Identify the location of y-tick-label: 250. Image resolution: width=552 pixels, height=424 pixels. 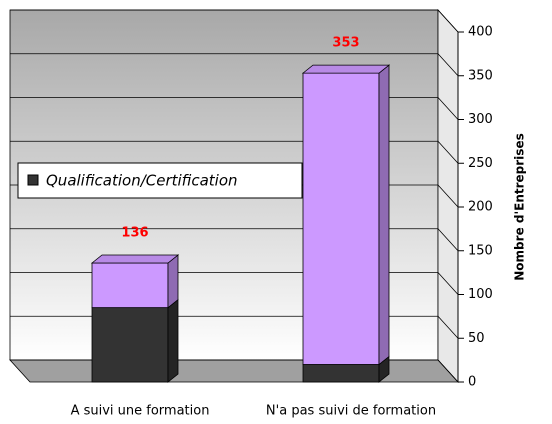
(480, 163).